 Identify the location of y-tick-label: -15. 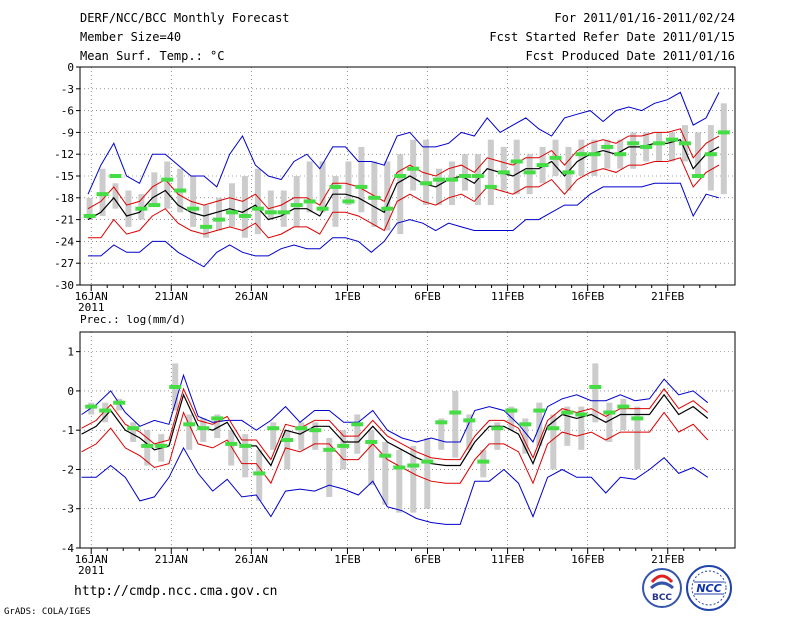
(64, 176).